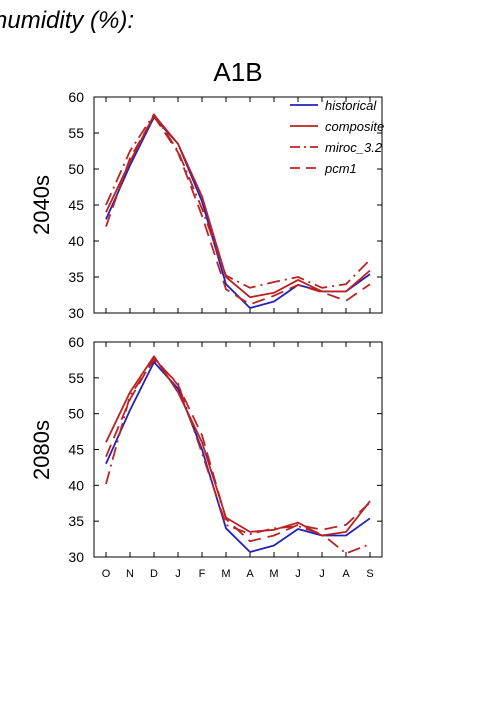 The height and width of the screenshot is (709, 501). What do you see at coordinates (237, 72) in the screenshot?
I see `scenario-title: A1B` at bounding box center [237, 72].